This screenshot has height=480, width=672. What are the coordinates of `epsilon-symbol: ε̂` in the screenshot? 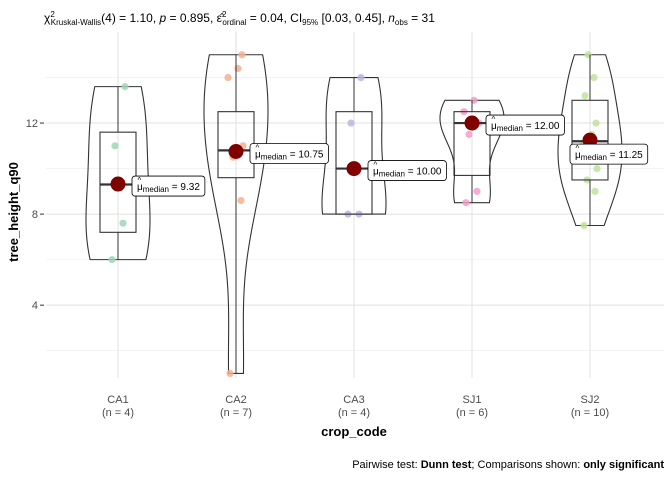 It's located at (220, 18).